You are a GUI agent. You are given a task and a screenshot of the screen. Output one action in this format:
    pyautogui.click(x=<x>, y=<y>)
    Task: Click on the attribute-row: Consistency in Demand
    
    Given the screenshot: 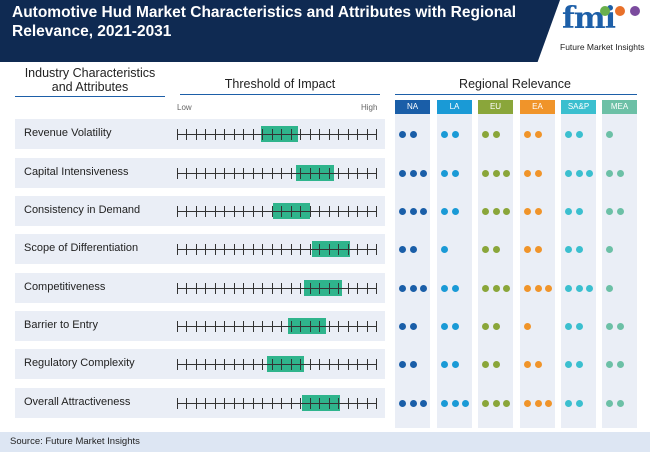 What is the action you would take?
    pyautogui.click(x=200, y=211)
    